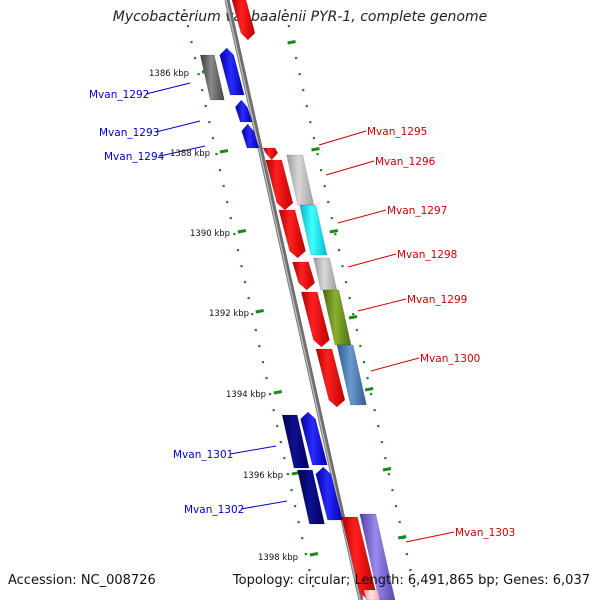 The height and width of the screenshot is (600, 600). What do you see at coordinates (405, 162) in the screenshot?
I see `gene-label-mvan-1296: Mvan_1296` at bounding box center [405, 162].